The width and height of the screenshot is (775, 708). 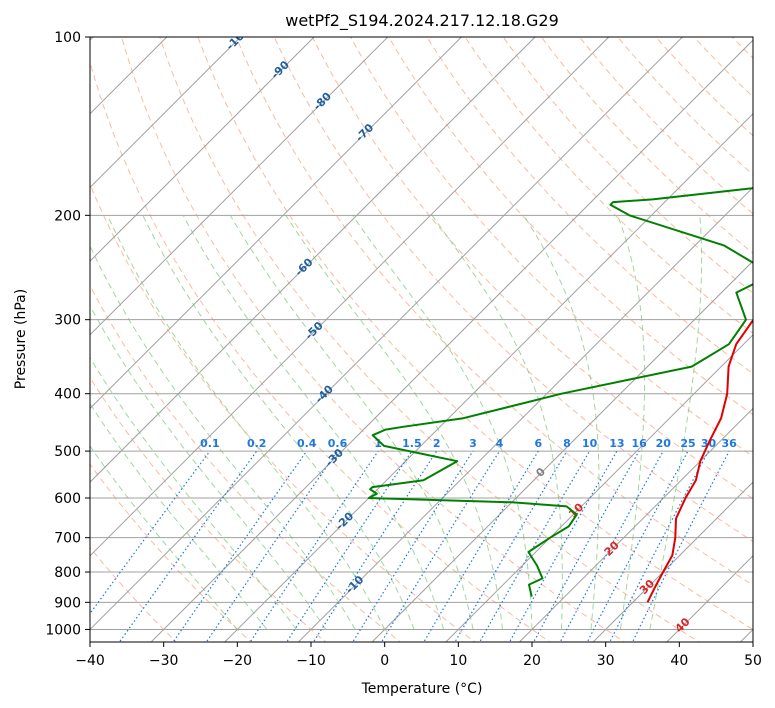 What do you see at coordinates (164, 661) in the screenshot?
I see `x-tick-label: −30` at bounding box center [164, 661].